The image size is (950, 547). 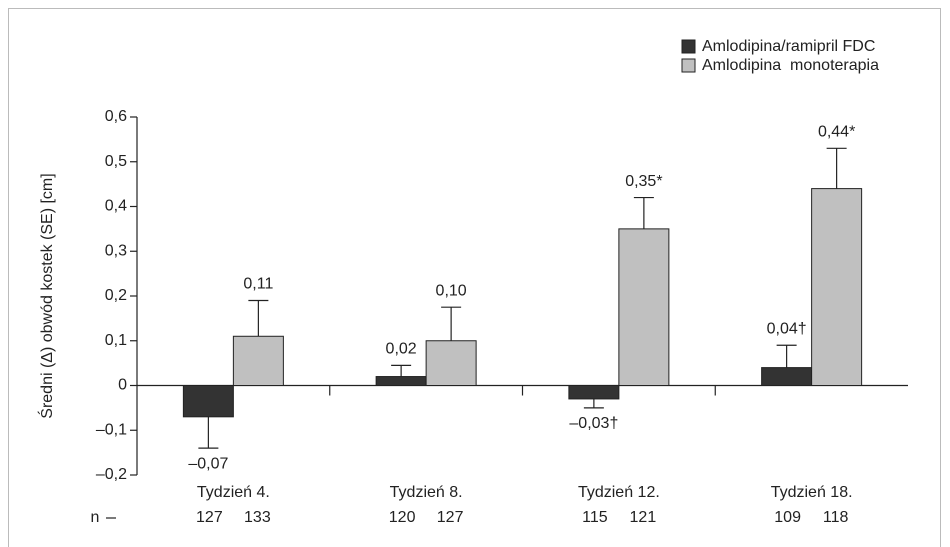 I want to click on legend-label: Amlodipina monoterapia, so click(x=790, y=65).